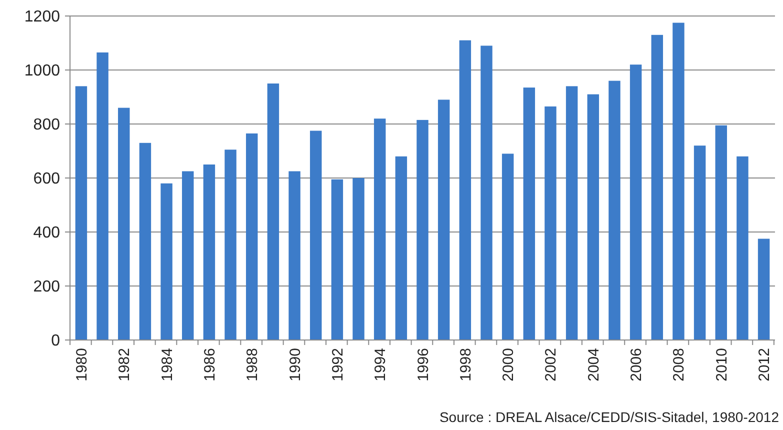 The image size is (783, 430). Describe the element at coordinates (46, 179) in the screenshot. I see `y-tick-label: 600` at that location.